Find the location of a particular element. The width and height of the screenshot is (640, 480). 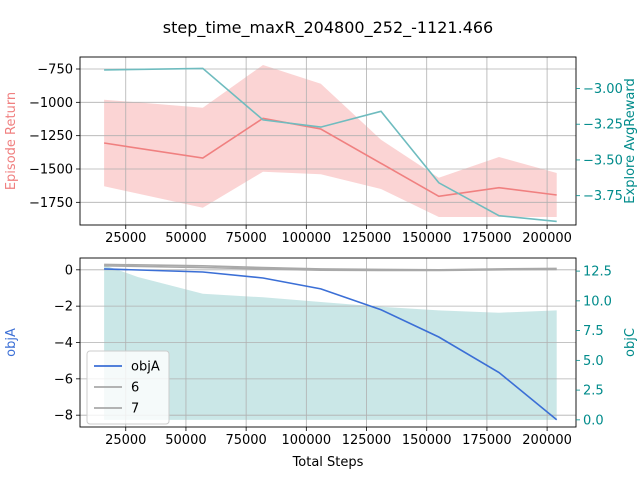

legend-label: 7 is located at coordinates (135, 409).